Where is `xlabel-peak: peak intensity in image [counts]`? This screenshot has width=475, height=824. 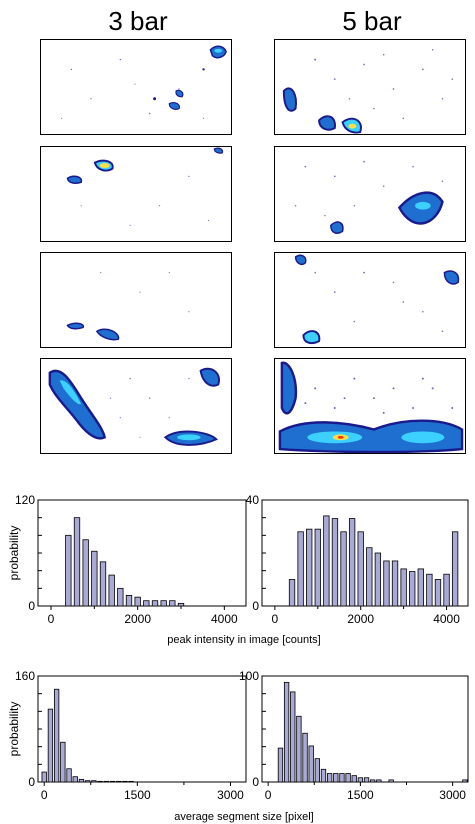
xlabel-peak: peak intensity in image [counts] is located at coordinates (243, 640).